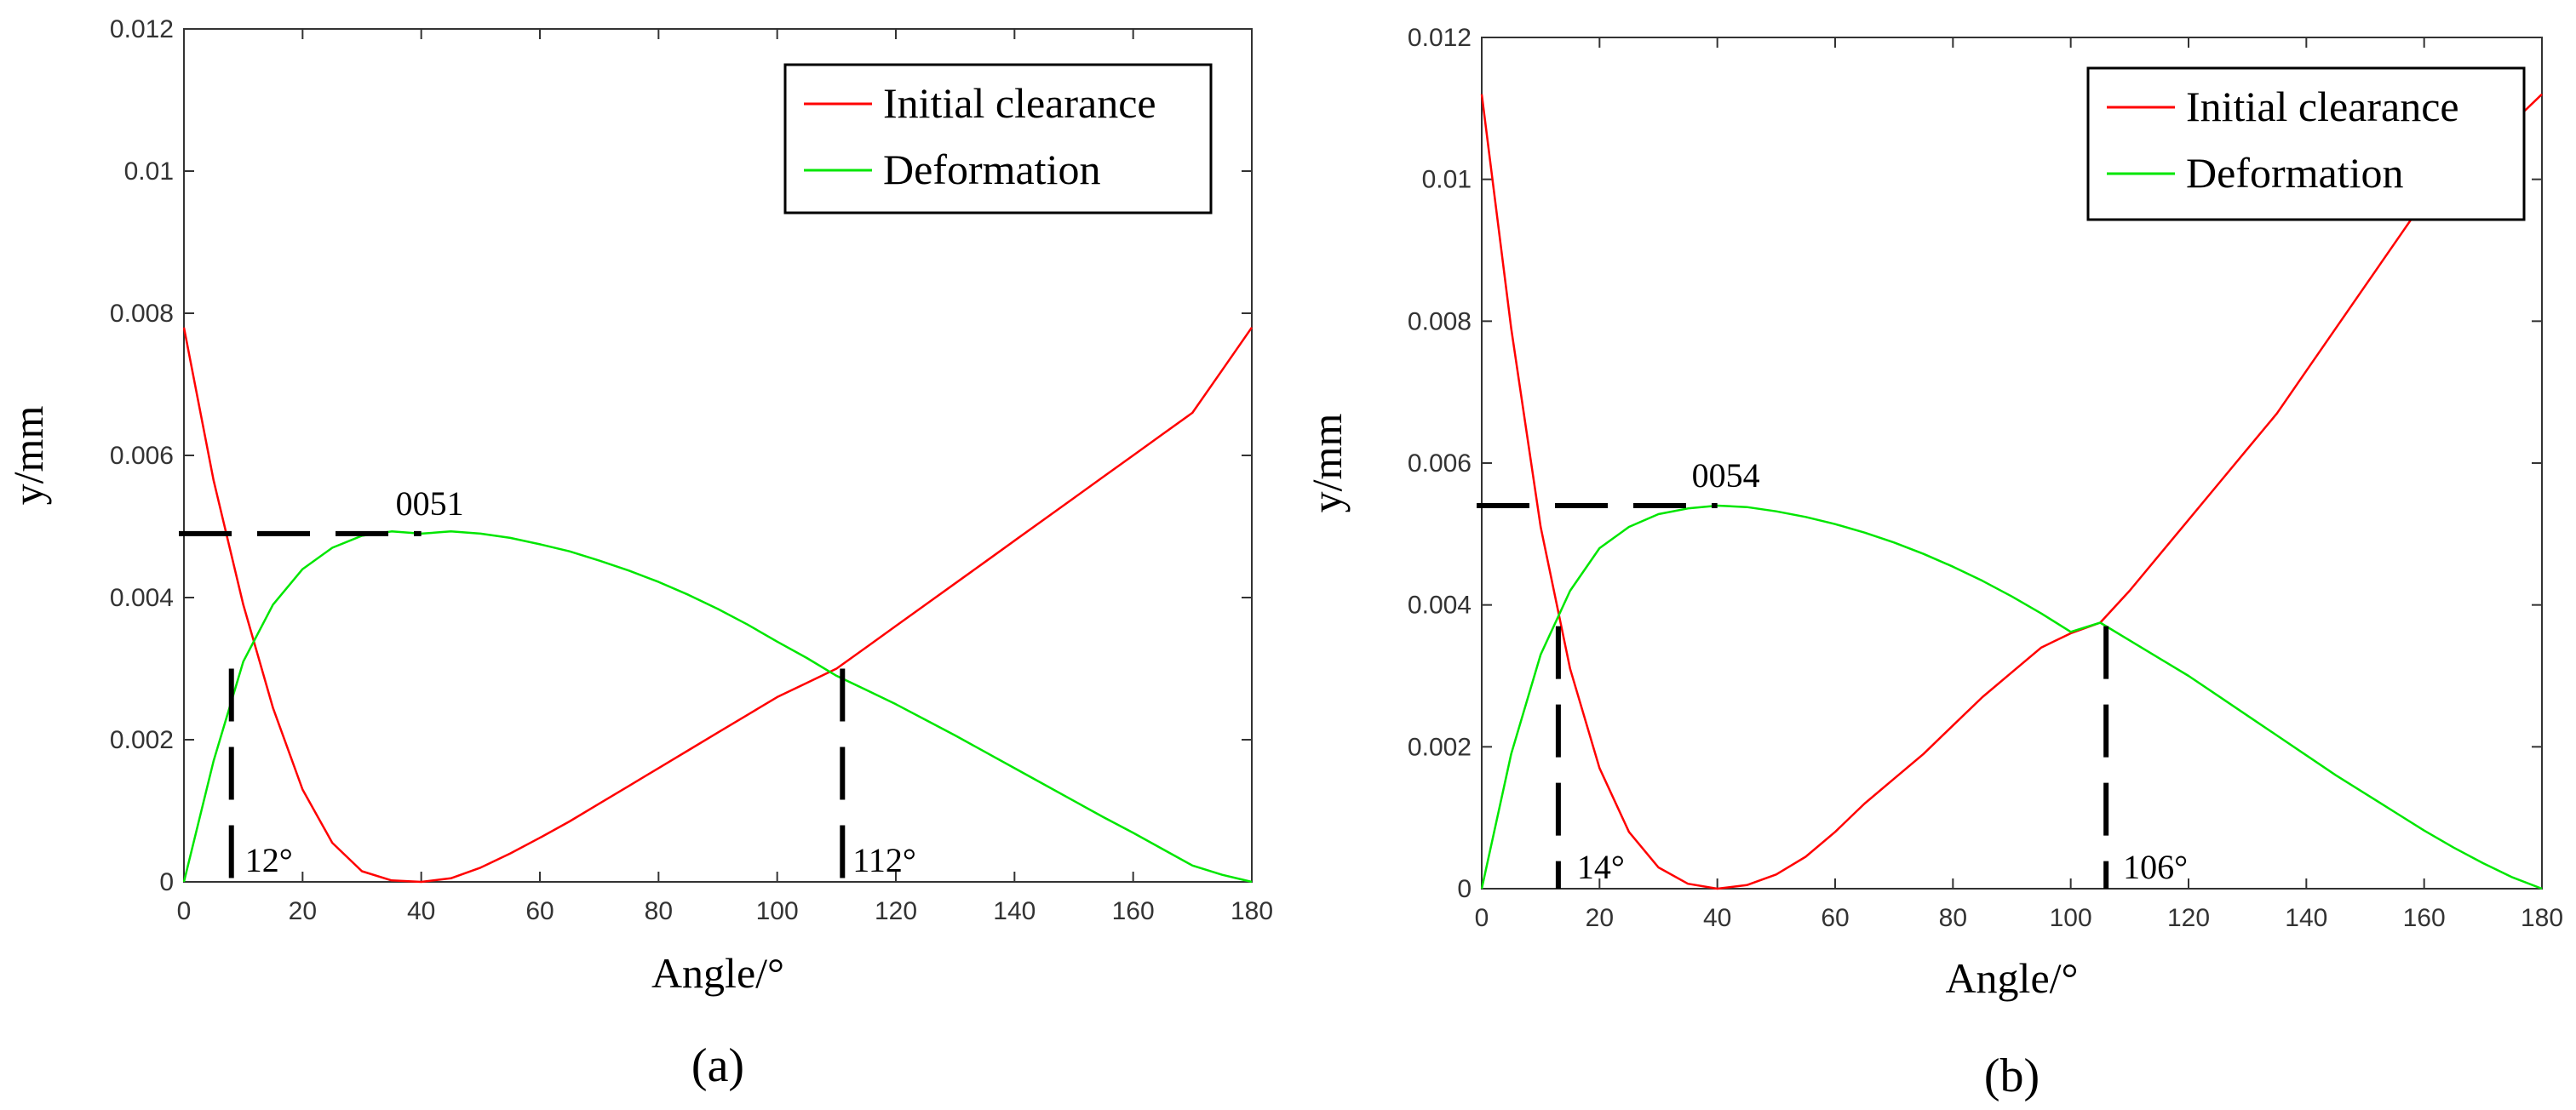 This screenshot has height=1110, width=2576. What do you see at coordinates (1726, 475) in the screenshot?
I see `peak-value-label: 0054` at bounding box center [1726, 475].